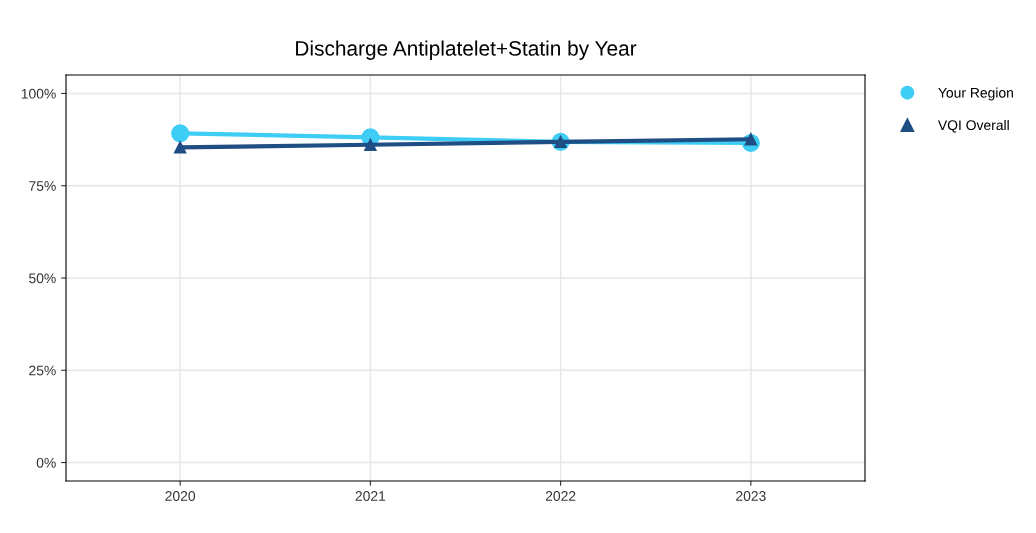 The image size is (1036, 533). I want to click on y-tick-label: 75%, so click(42, 186).